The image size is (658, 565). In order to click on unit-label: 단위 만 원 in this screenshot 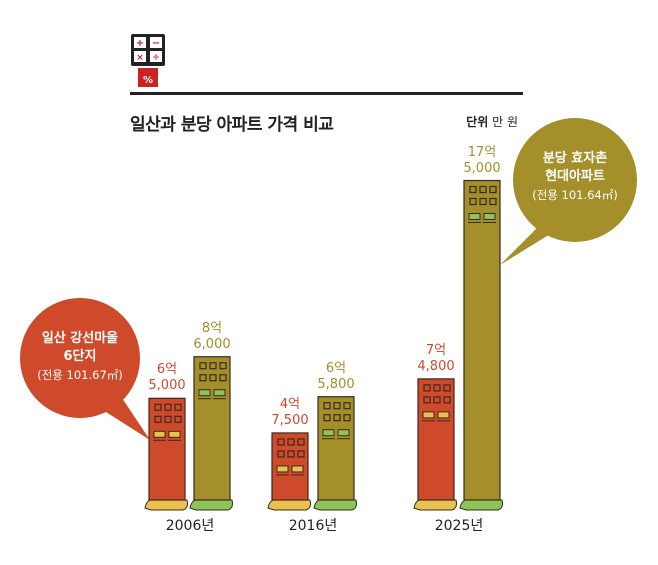, I will do `click(492, 121)`.